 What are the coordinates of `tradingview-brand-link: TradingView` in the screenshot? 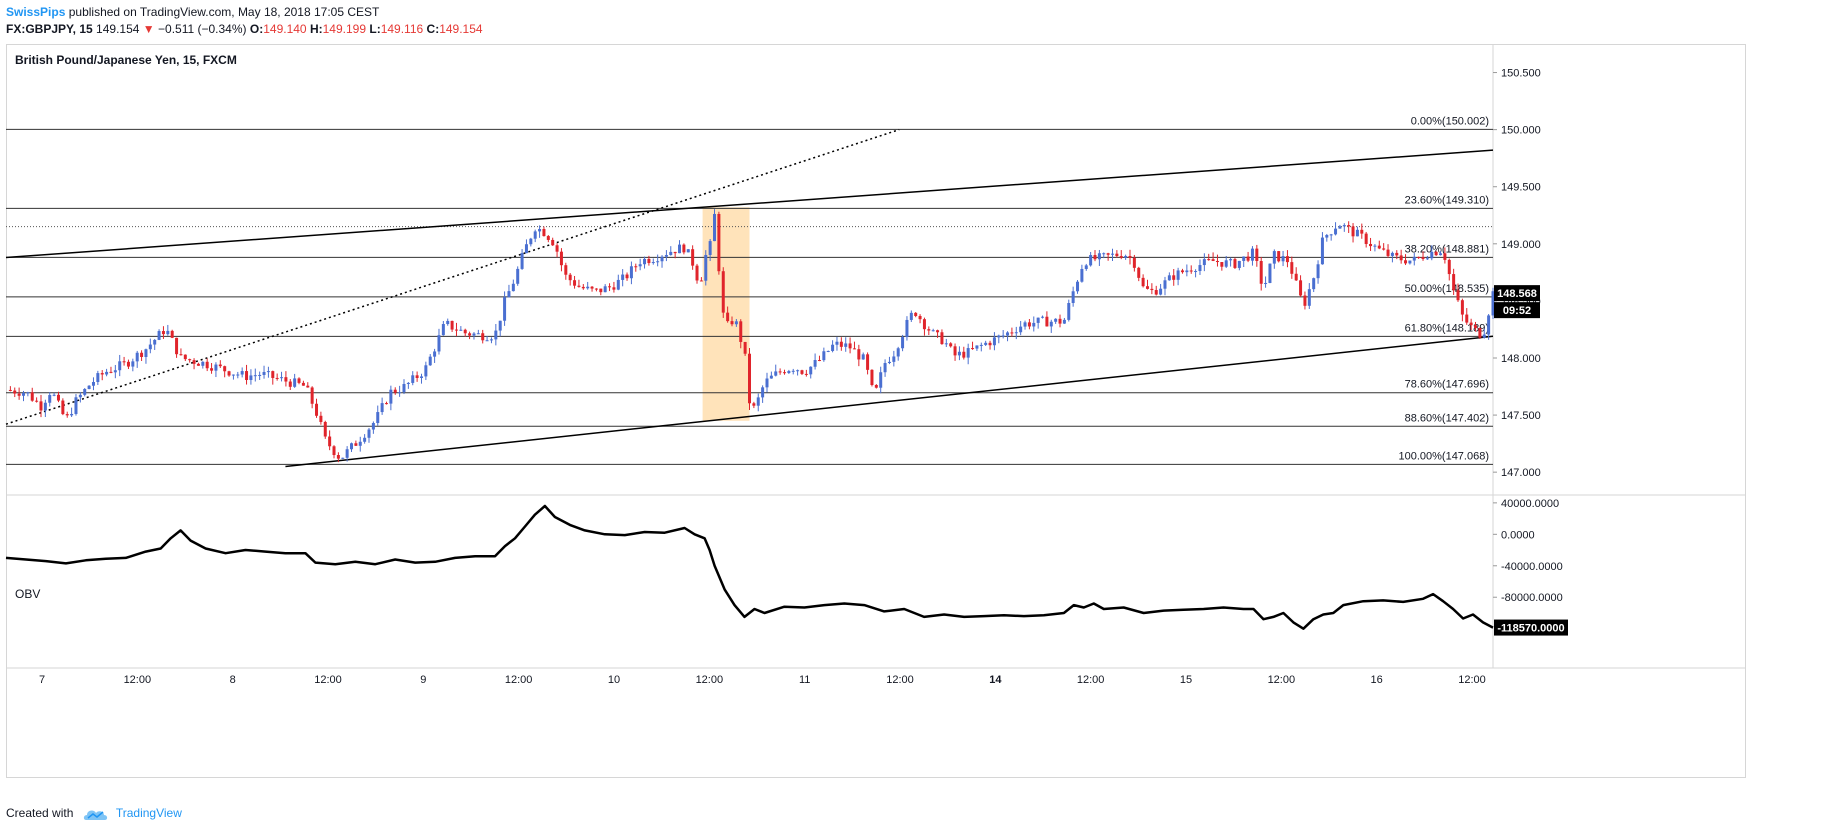 It's located at (148, 813).